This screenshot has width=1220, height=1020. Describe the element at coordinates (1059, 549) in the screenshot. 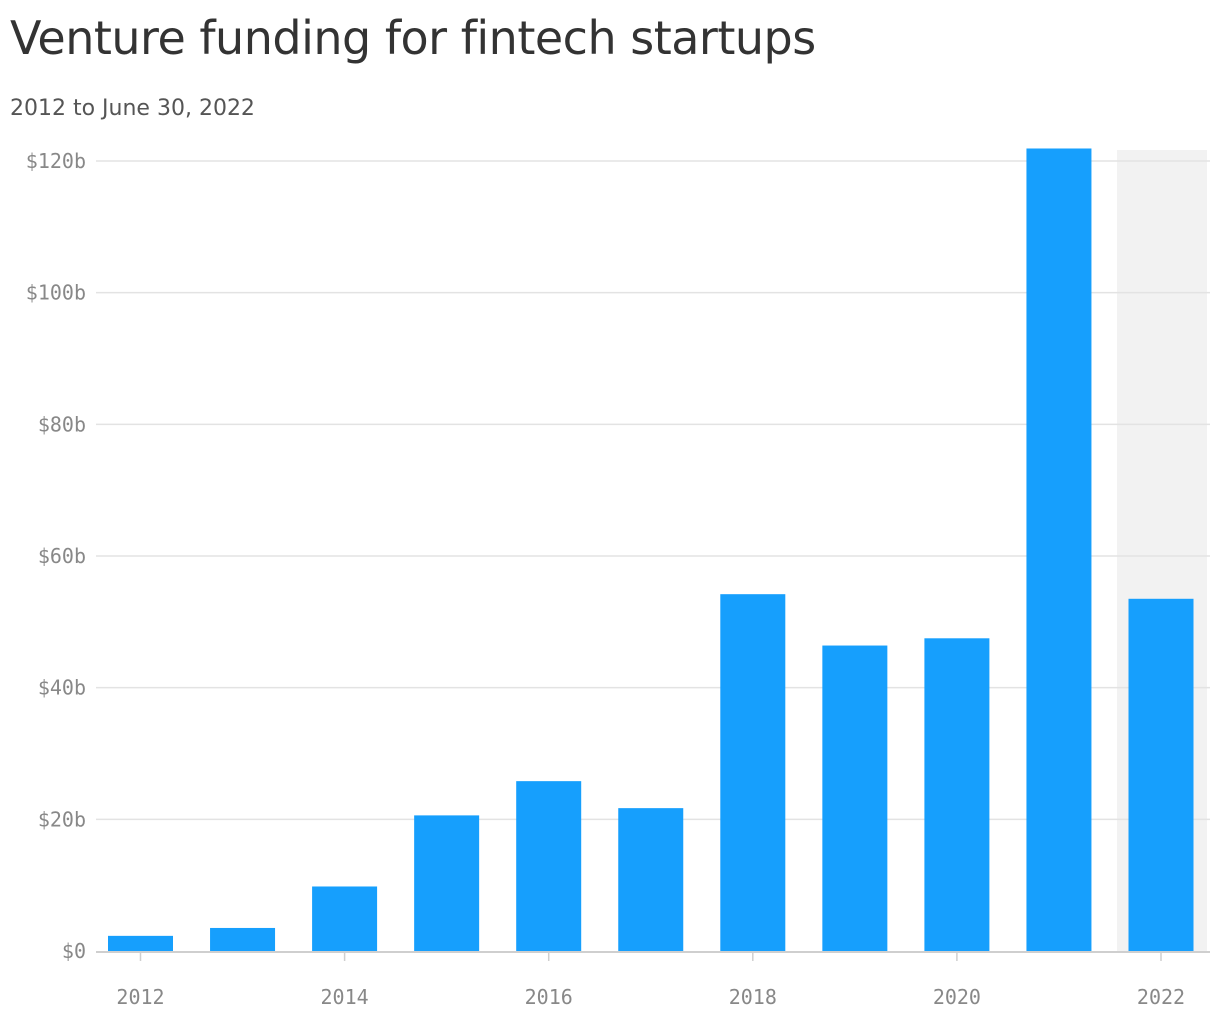

I see `bar-2021` at that location.